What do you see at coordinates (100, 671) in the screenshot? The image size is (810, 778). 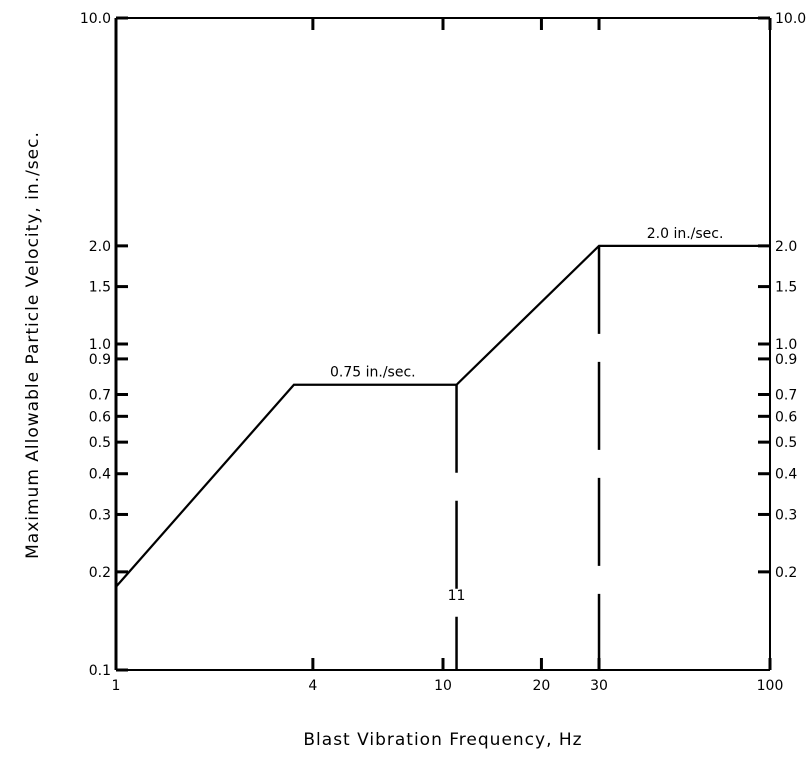 I see `y-tick-label-left: 0.1` at bounding box center [100, 671].